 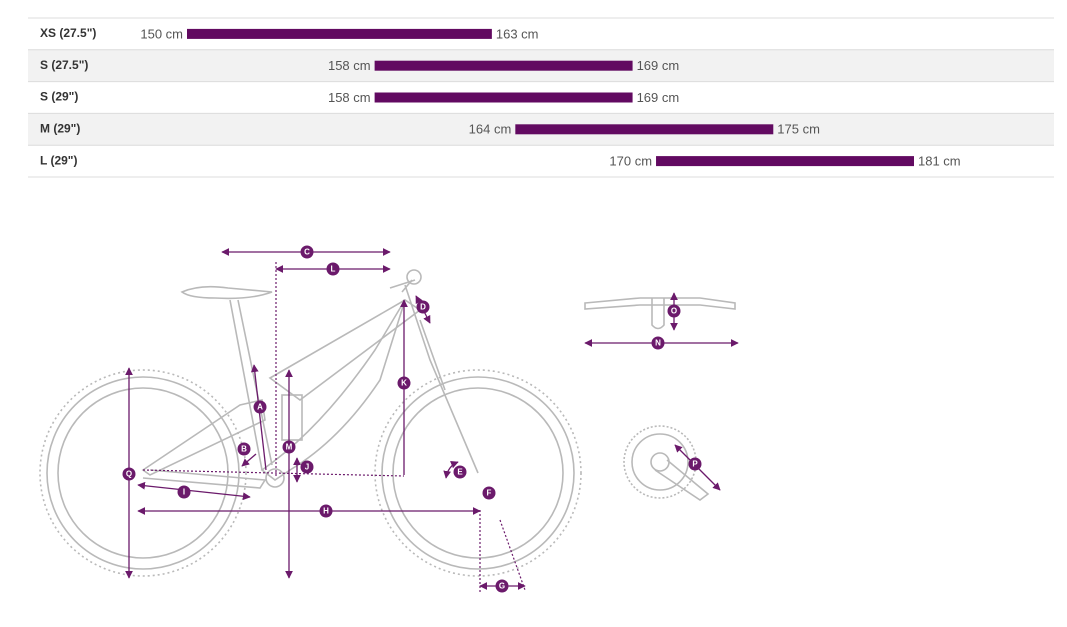 I want to click on stem, so click(x=414, y=277).